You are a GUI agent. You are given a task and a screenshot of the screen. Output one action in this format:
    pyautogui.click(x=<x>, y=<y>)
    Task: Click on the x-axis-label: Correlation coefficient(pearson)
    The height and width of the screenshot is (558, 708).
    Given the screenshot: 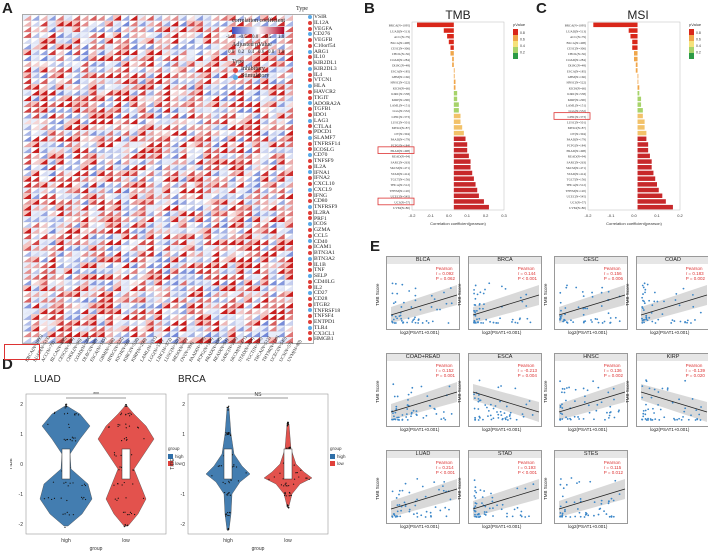 What is the action you would take?
    pyautogui.click(x=458, y=223)
    